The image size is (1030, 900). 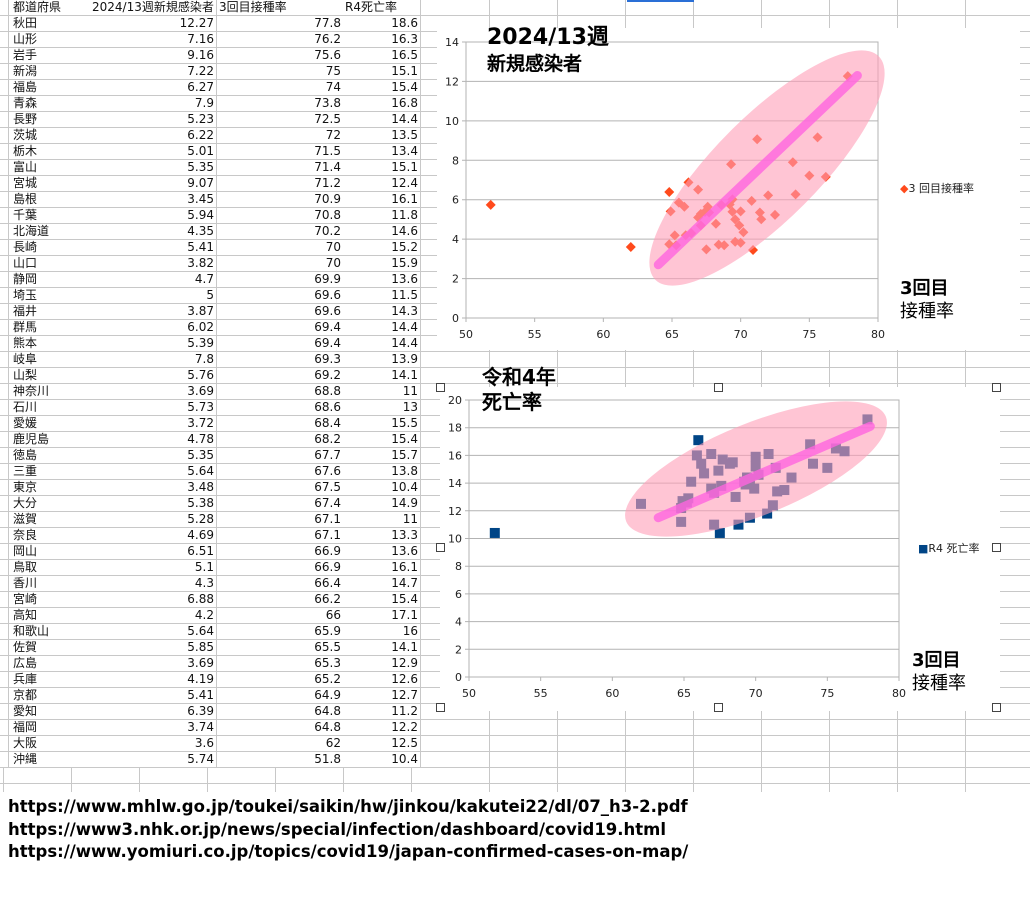 I want to click on death-rate-cell: 14.1, so click(x=382, y=376).